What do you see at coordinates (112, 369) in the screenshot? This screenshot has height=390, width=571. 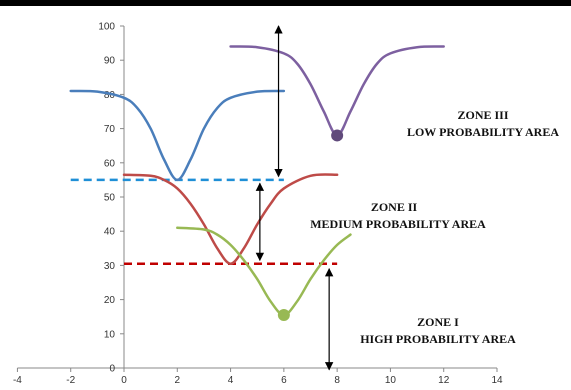 I see `y-tick-label: 0` at bounding box center [112, 369].